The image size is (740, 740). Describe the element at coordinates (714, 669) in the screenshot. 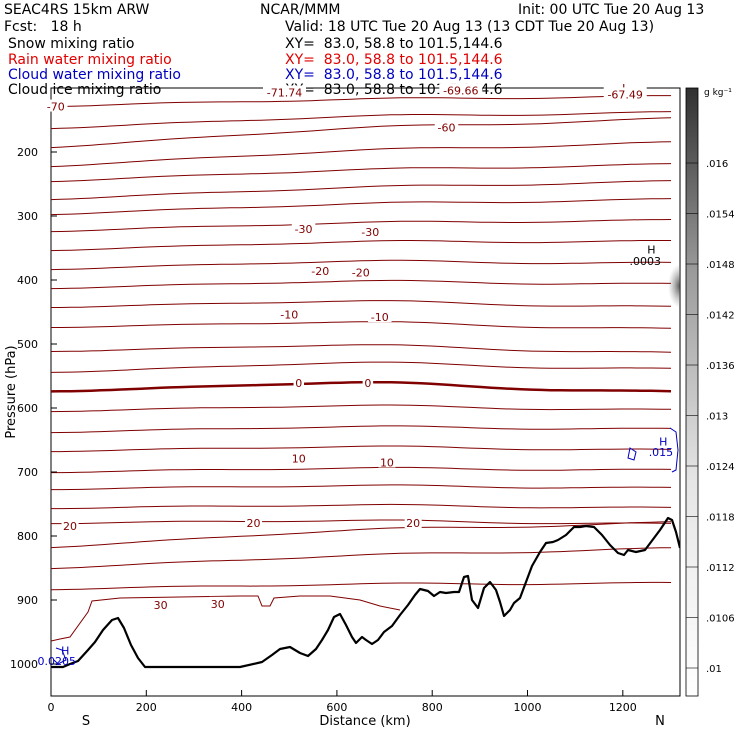

I see `colorbar-label: .01` at that location.